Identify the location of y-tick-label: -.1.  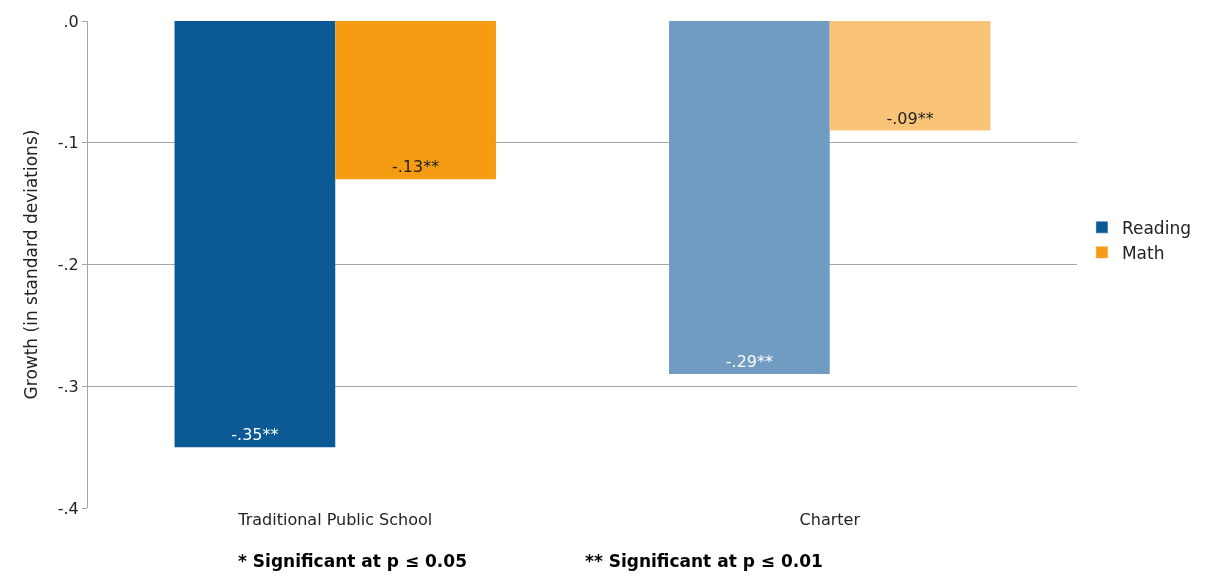
(68, 143).